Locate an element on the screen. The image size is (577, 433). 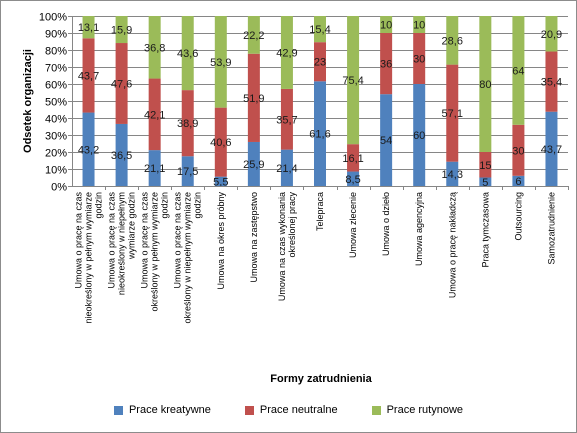
data-label: 42,9 is located at coordinates (286, 53).